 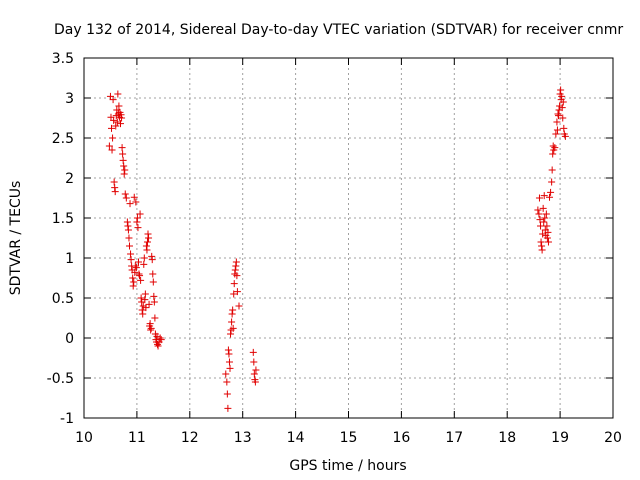 What do you see at coordinates (349, 438) in the screenshot?
I see `x-tick-label: 15` at bounding box center [349, 438].